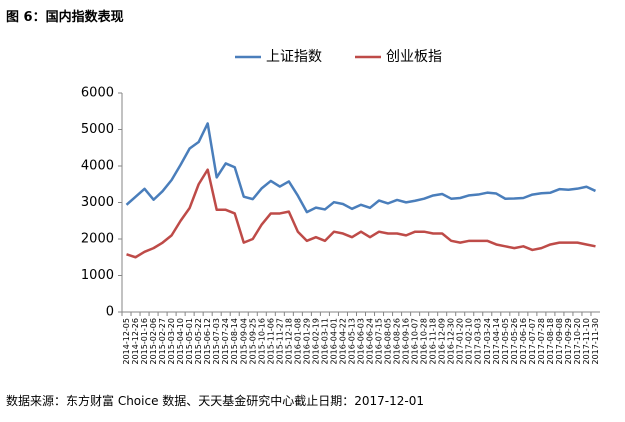 This screenshot has width=625, height=422. I want to click on x-tick-label: 2016-11-18, so click(433, 341).